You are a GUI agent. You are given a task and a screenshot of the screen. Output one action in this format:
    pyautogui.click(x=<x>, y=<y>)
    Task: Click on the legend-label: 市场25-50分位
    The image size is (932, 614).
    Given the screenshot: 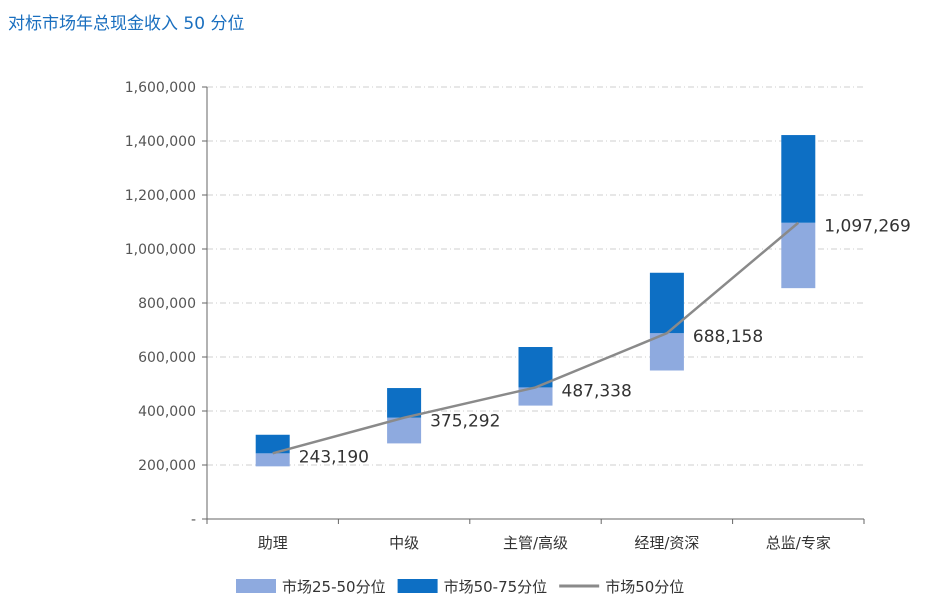 What is the action you would take?
    pyautogui.click(x=334, y=587)
    